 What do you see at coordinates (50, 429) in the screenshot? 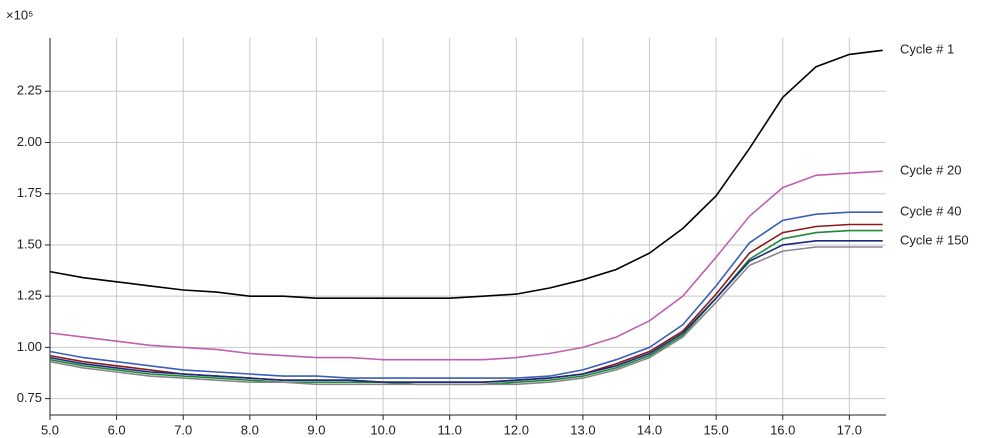
I see `x-tick-label: 5.0` at bounding box center [50, 429].